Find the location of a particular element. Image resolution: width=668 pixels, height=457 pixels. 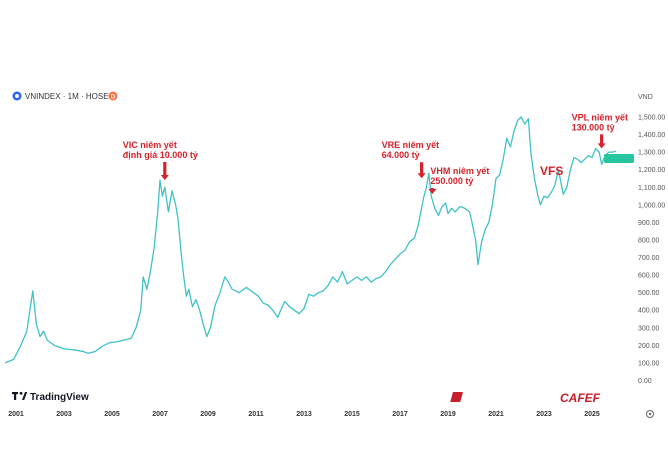

annotation-text: VPL niêm yết is located at coordinates (600, 117).